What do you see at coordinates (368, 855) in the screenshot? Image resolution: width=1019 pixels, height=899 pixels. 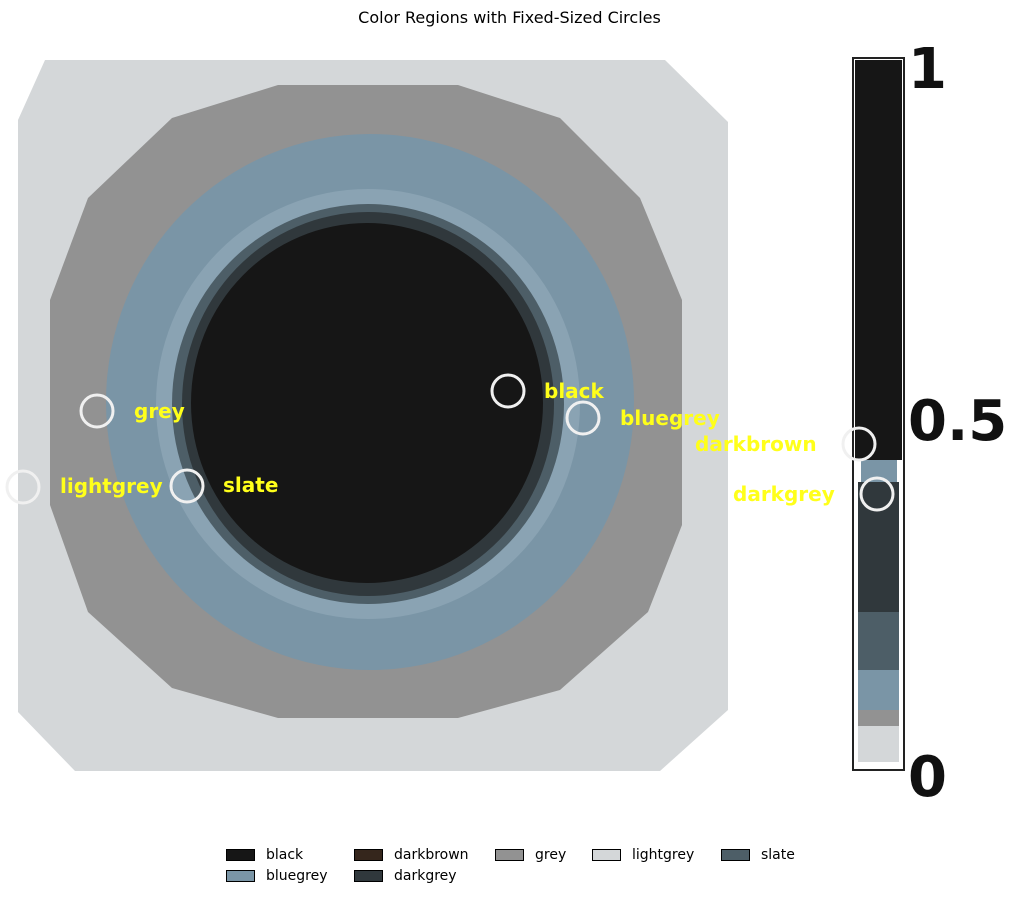 I see `legend-swatch-darkbrown` at bounding box center [368, 855].